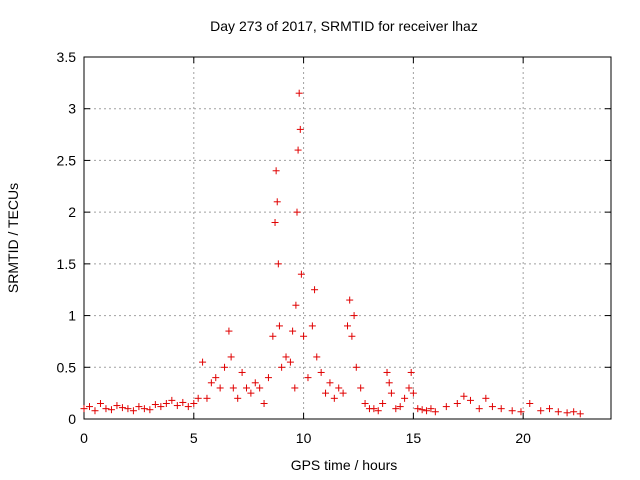 This screenshot has height=480, width=640. What do you see at coordinates (67, 367) in the screenshot?
I see `y-tick-label: 0.5` at bounding box center [67, 367].